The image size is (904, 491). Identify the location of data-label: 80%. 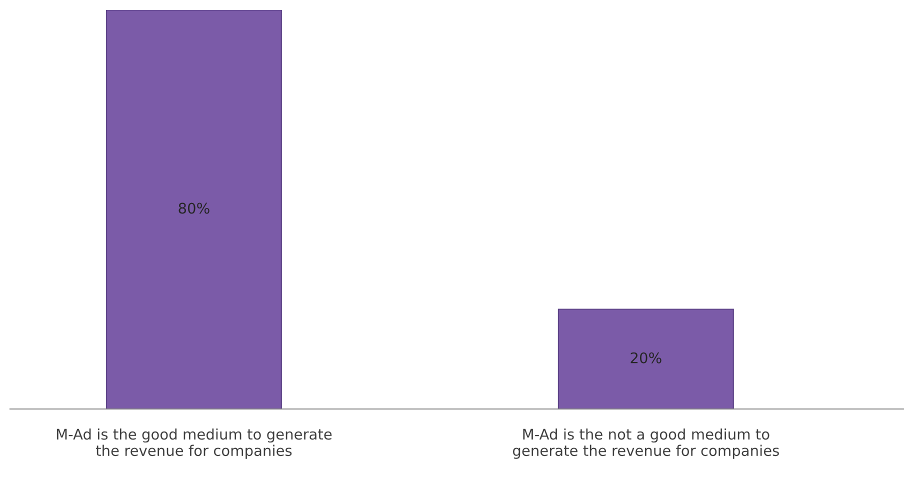
(194, 208).